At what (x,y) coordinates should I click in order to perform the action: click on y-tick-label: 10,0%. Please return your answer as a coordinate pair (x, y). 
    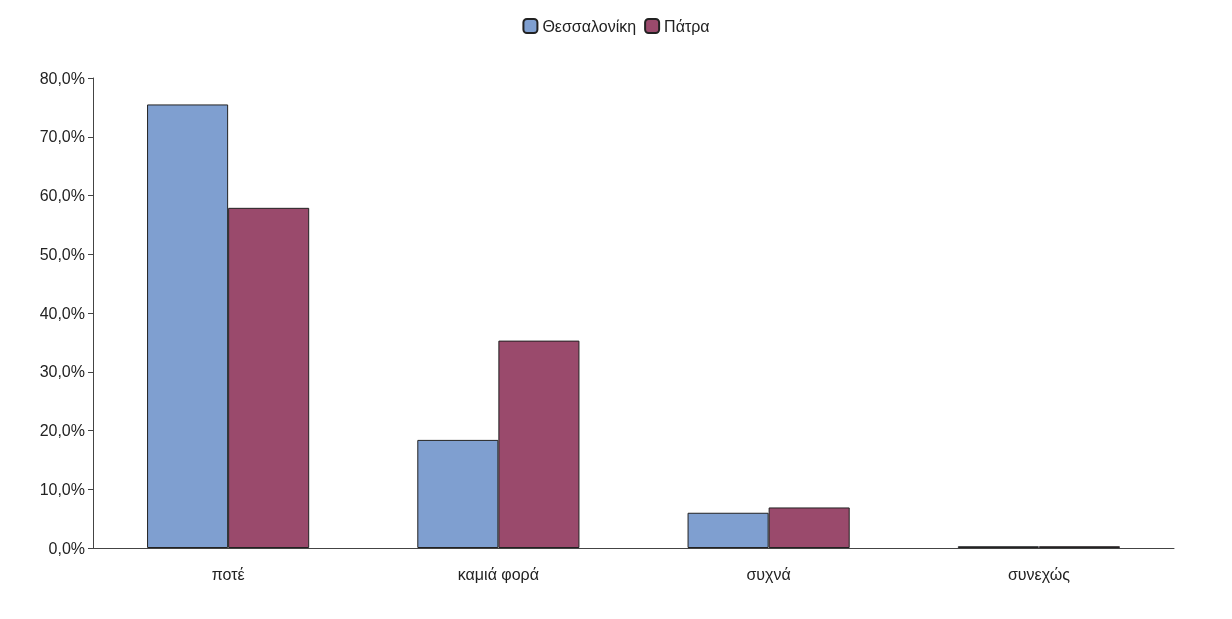
    Looking at the image, I should click on (62, 489).